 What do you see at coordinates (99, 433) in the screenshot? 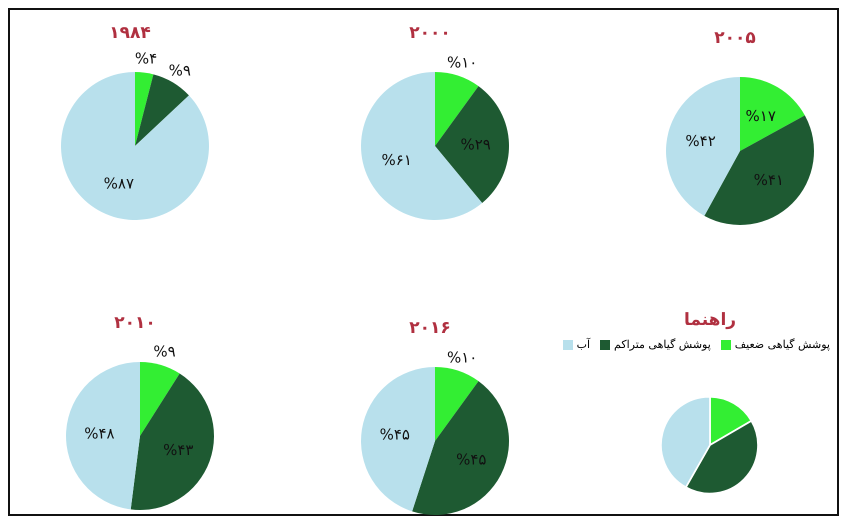
I see `data-label: %۴۸` at bounding box center [99, 433].